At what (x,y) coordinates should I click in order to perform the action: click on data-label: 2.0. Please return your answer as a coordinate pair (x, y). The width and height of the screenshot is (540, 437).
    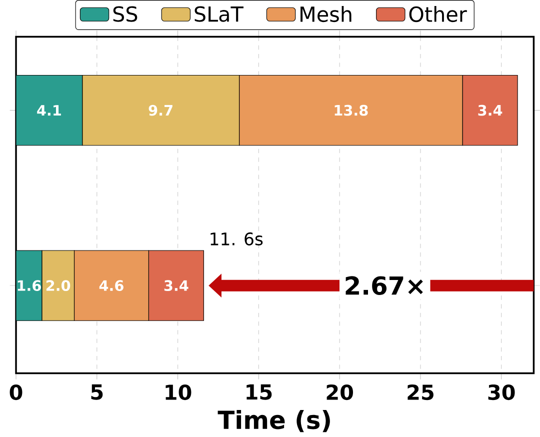
    Looking at the image, I should click on (58, 286).